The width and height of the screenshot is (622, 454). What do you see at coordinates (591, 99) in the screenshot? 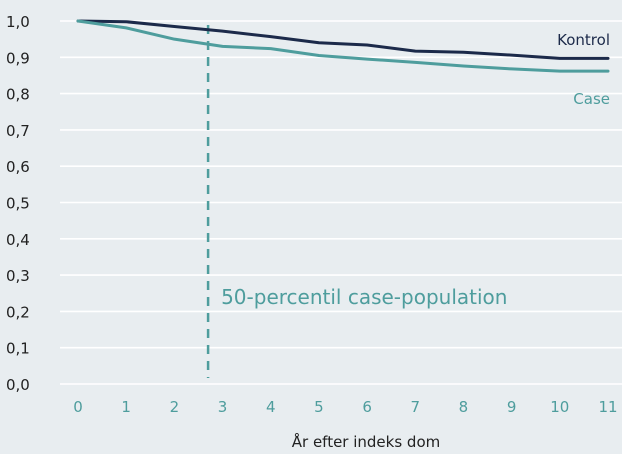
I see `series-label-case: Case` at bounding box center [591, 99].